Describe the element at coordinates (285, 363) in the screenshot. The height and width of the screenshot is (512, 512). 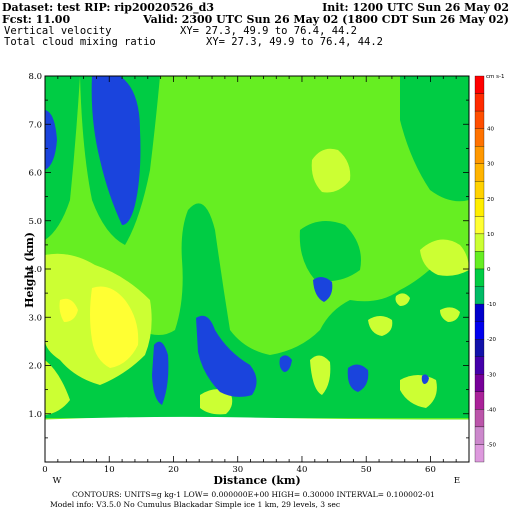
I see `b-region-small` at that location.